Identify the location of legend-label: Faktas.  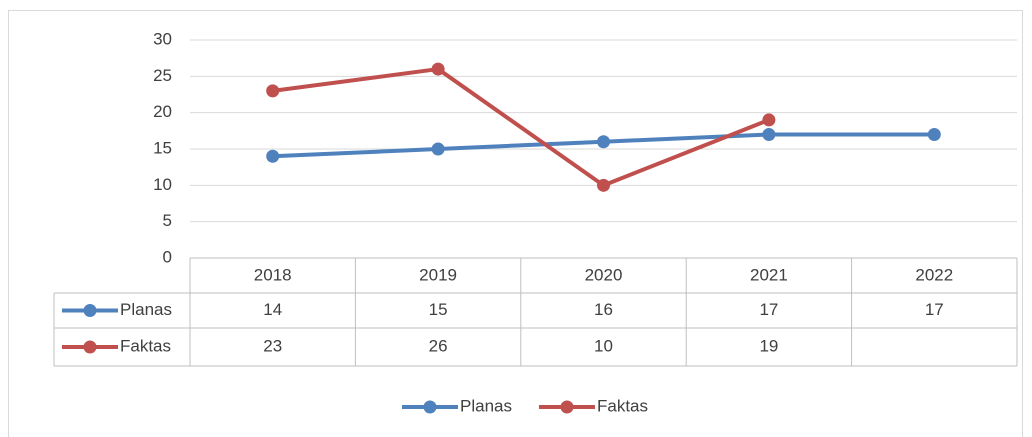
(622, 405).